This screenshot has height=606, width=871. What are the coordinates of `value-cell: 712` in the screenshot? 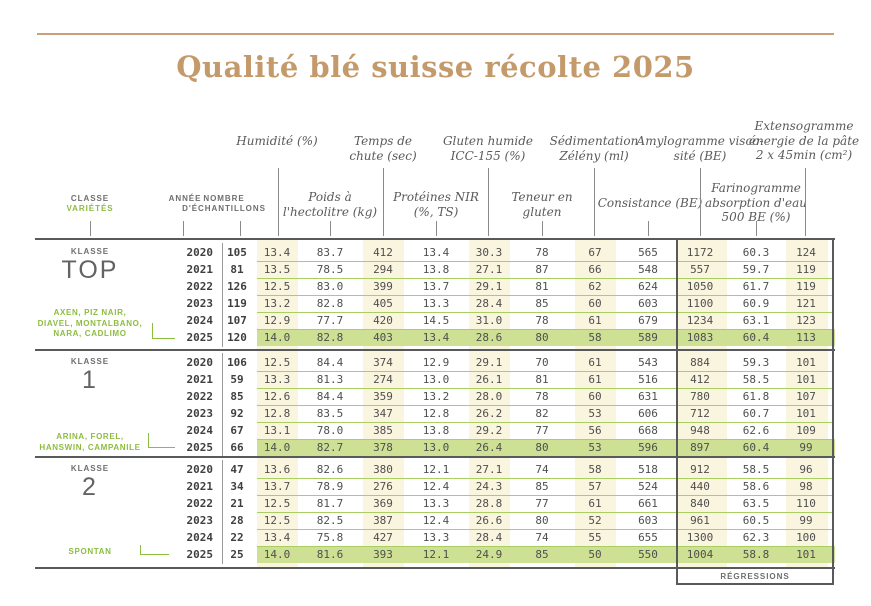 It's located at (700, 413).